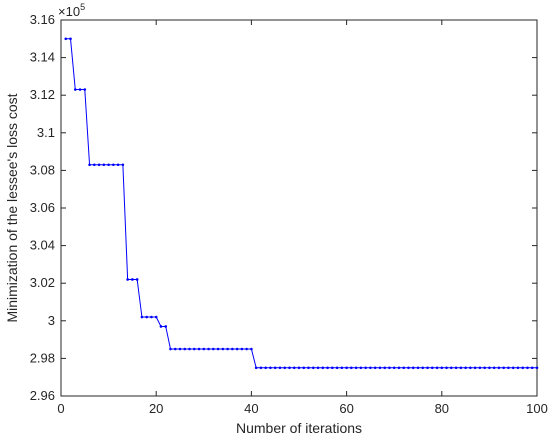 The image size is (550, 446). What do you see at coordinates (60, 408) in the screenshot?
I see `x-tick-label: 0` at bounding box center [60, 408].